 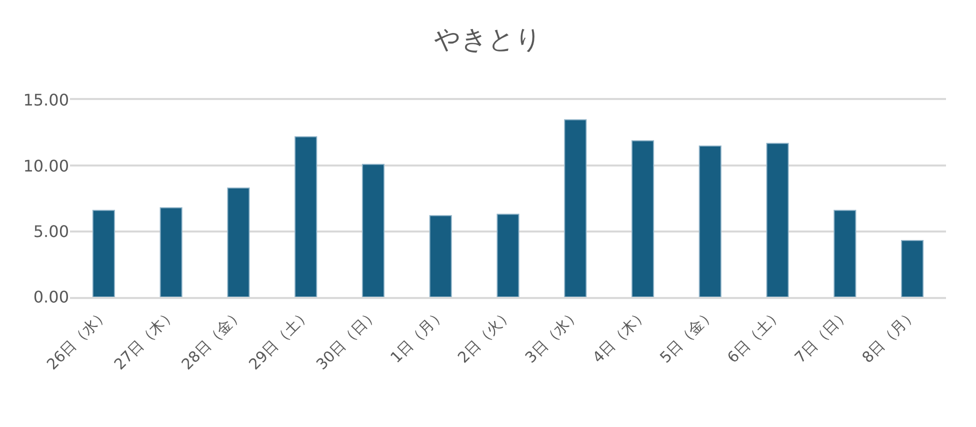 What do you see at coordinates (687, 335) in the screenshot?
I see `x-tick-label: 5日（金）` at bounding box center [687, 335].